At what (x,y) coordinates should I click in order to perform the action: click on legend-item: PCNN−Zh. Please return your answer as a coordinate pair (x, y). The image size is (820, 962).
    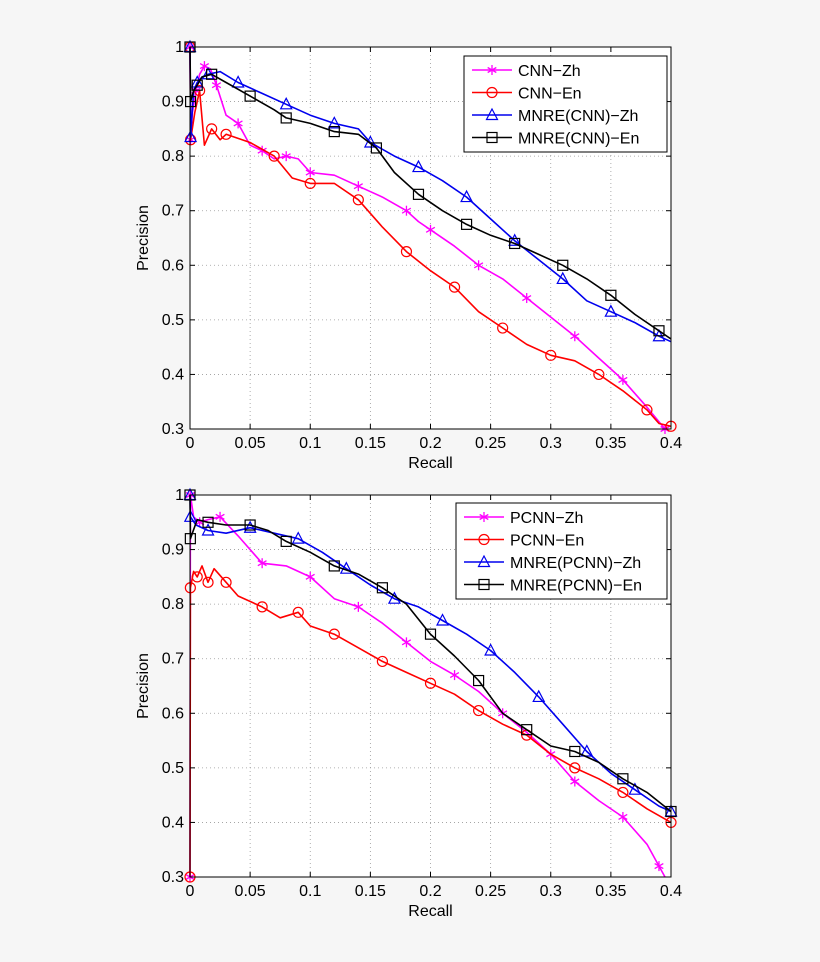
    Looking at the image, I should click on (523, 518).